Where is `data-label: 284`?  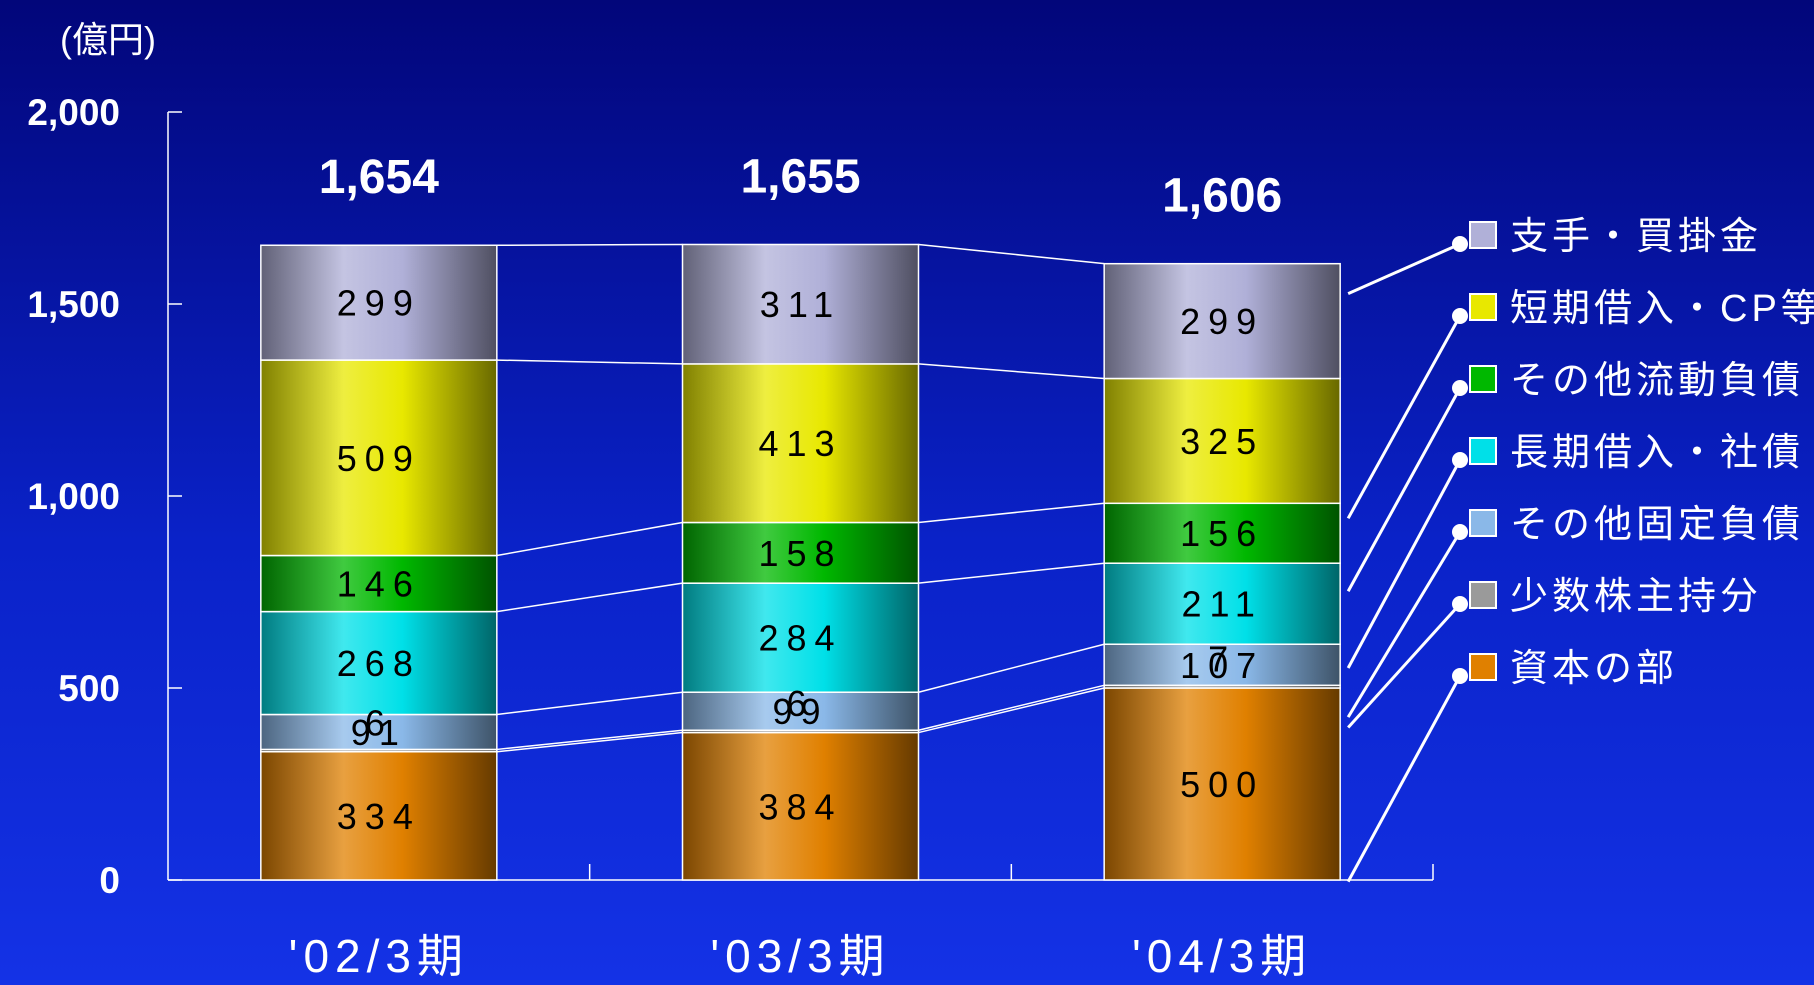
data-label: 284 is located at coordinates (800, 638).